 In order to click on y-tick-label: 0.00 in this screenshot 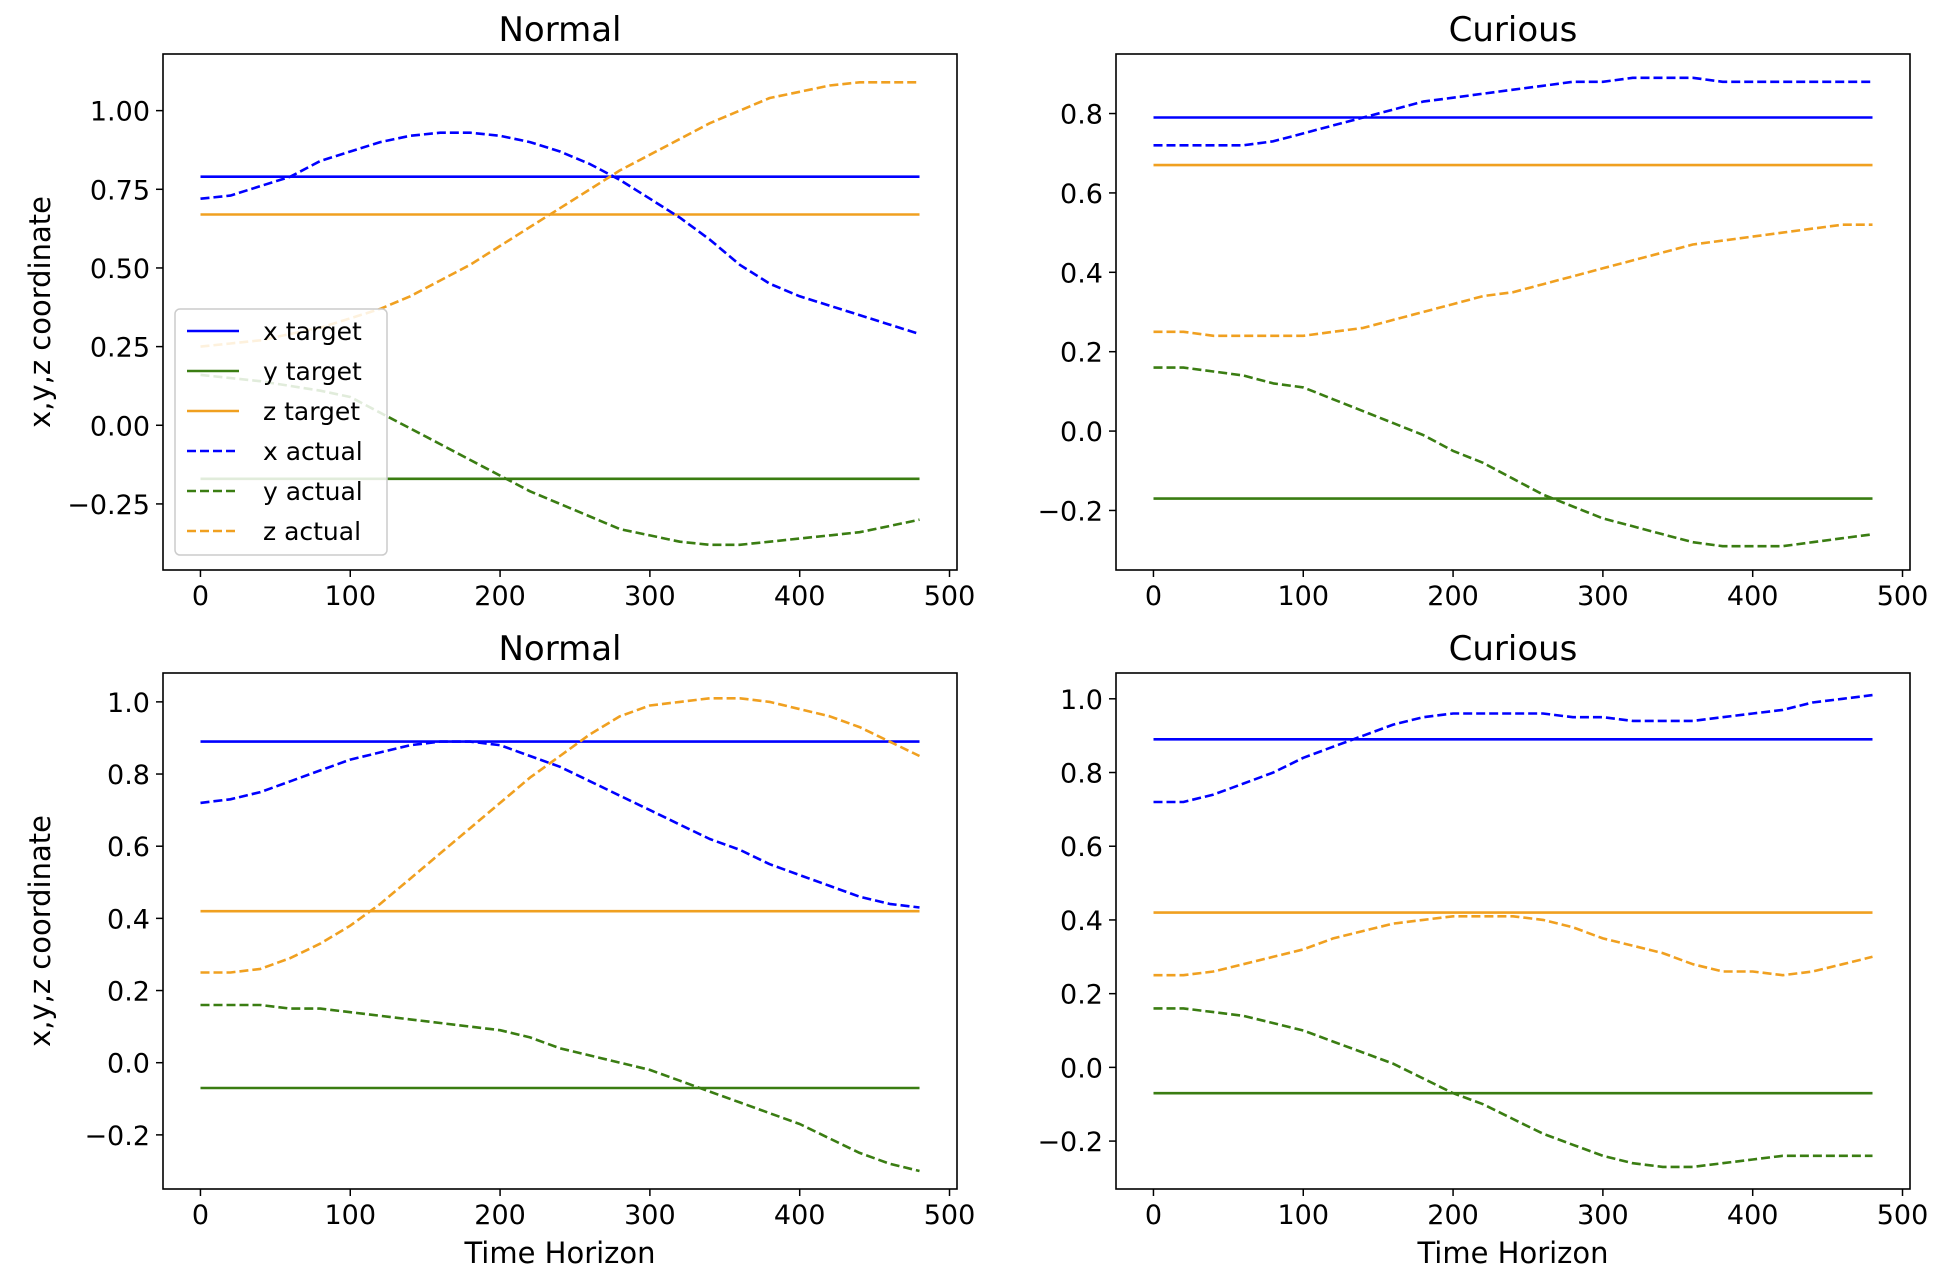, I will do `click(120, 426)`.